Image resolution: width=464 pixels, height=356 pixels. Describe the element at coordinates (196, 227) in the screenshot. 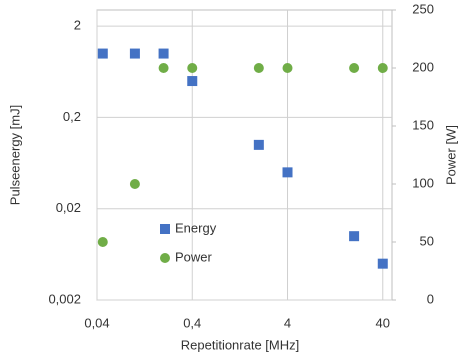

I see `legend-label: Energy` at that location.